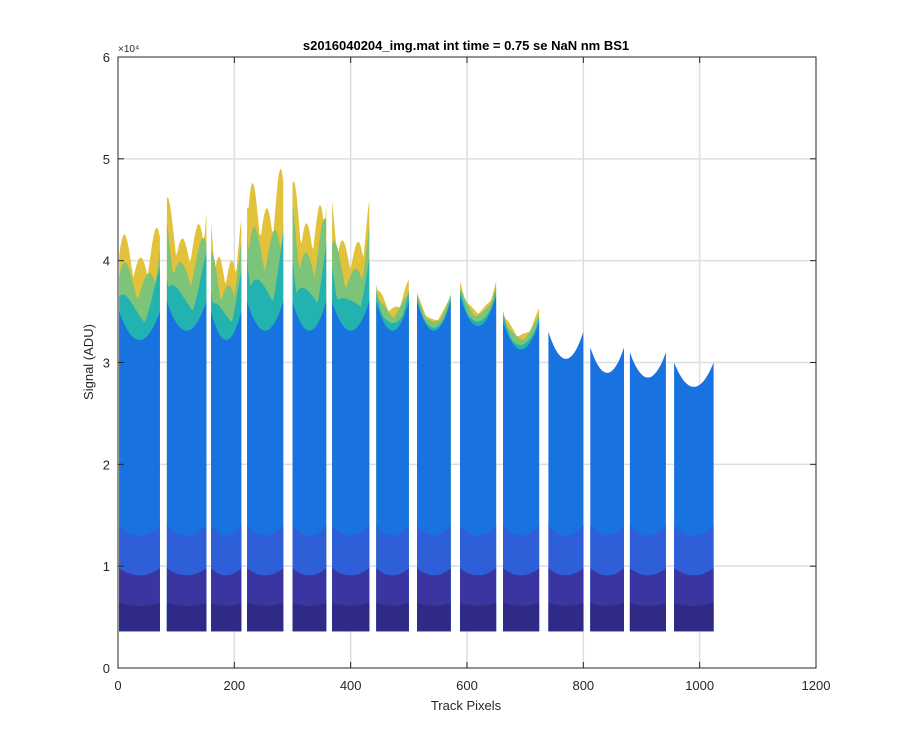  What do you see at coordinates (117, 685) in the screenshot?
I see `x-tick-label: 0` at bounding box center [117, 685].